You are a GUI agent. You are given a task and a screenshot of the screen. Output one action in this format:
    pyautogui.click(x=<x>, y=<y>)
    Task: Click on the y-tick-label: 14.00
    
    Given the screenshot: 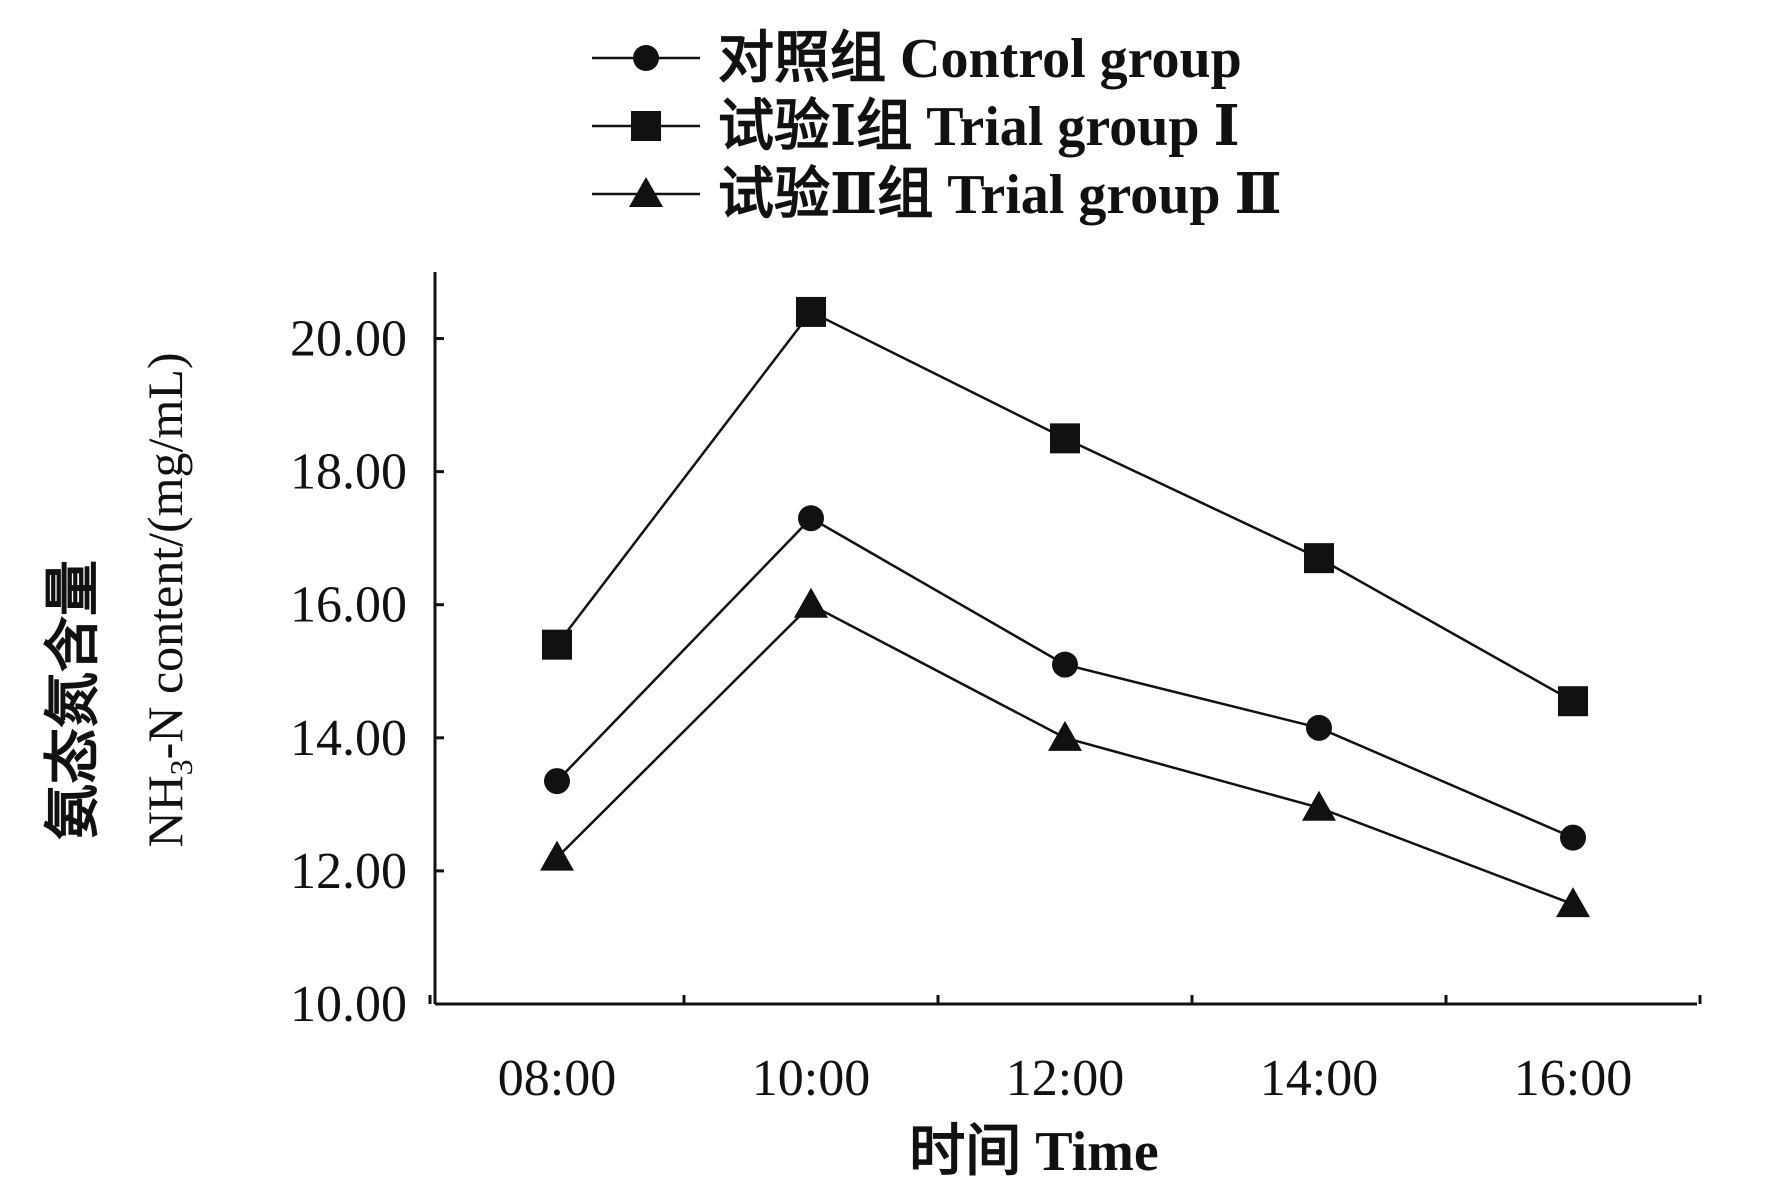 What is the action you would take?
    pyautogui.click(x=348, y=738)
    